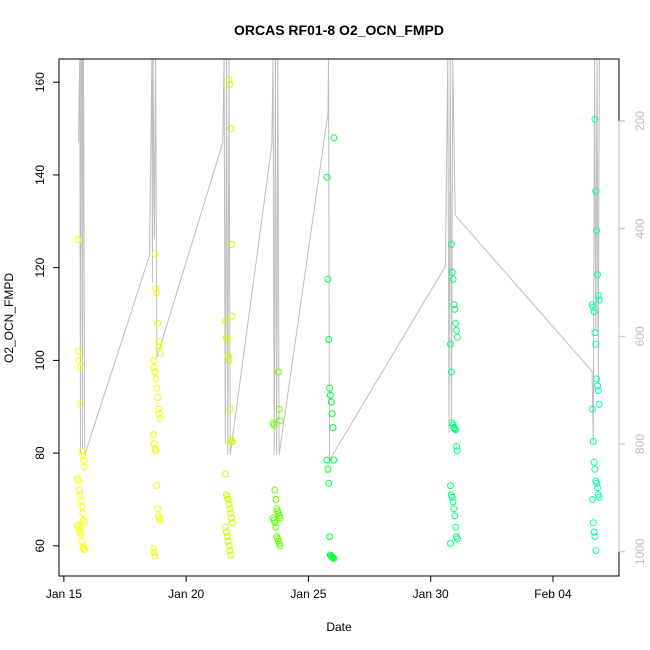 This screenshot has width=650, height=650. I want to click on y-tick-label: 60, so click(40, 546).